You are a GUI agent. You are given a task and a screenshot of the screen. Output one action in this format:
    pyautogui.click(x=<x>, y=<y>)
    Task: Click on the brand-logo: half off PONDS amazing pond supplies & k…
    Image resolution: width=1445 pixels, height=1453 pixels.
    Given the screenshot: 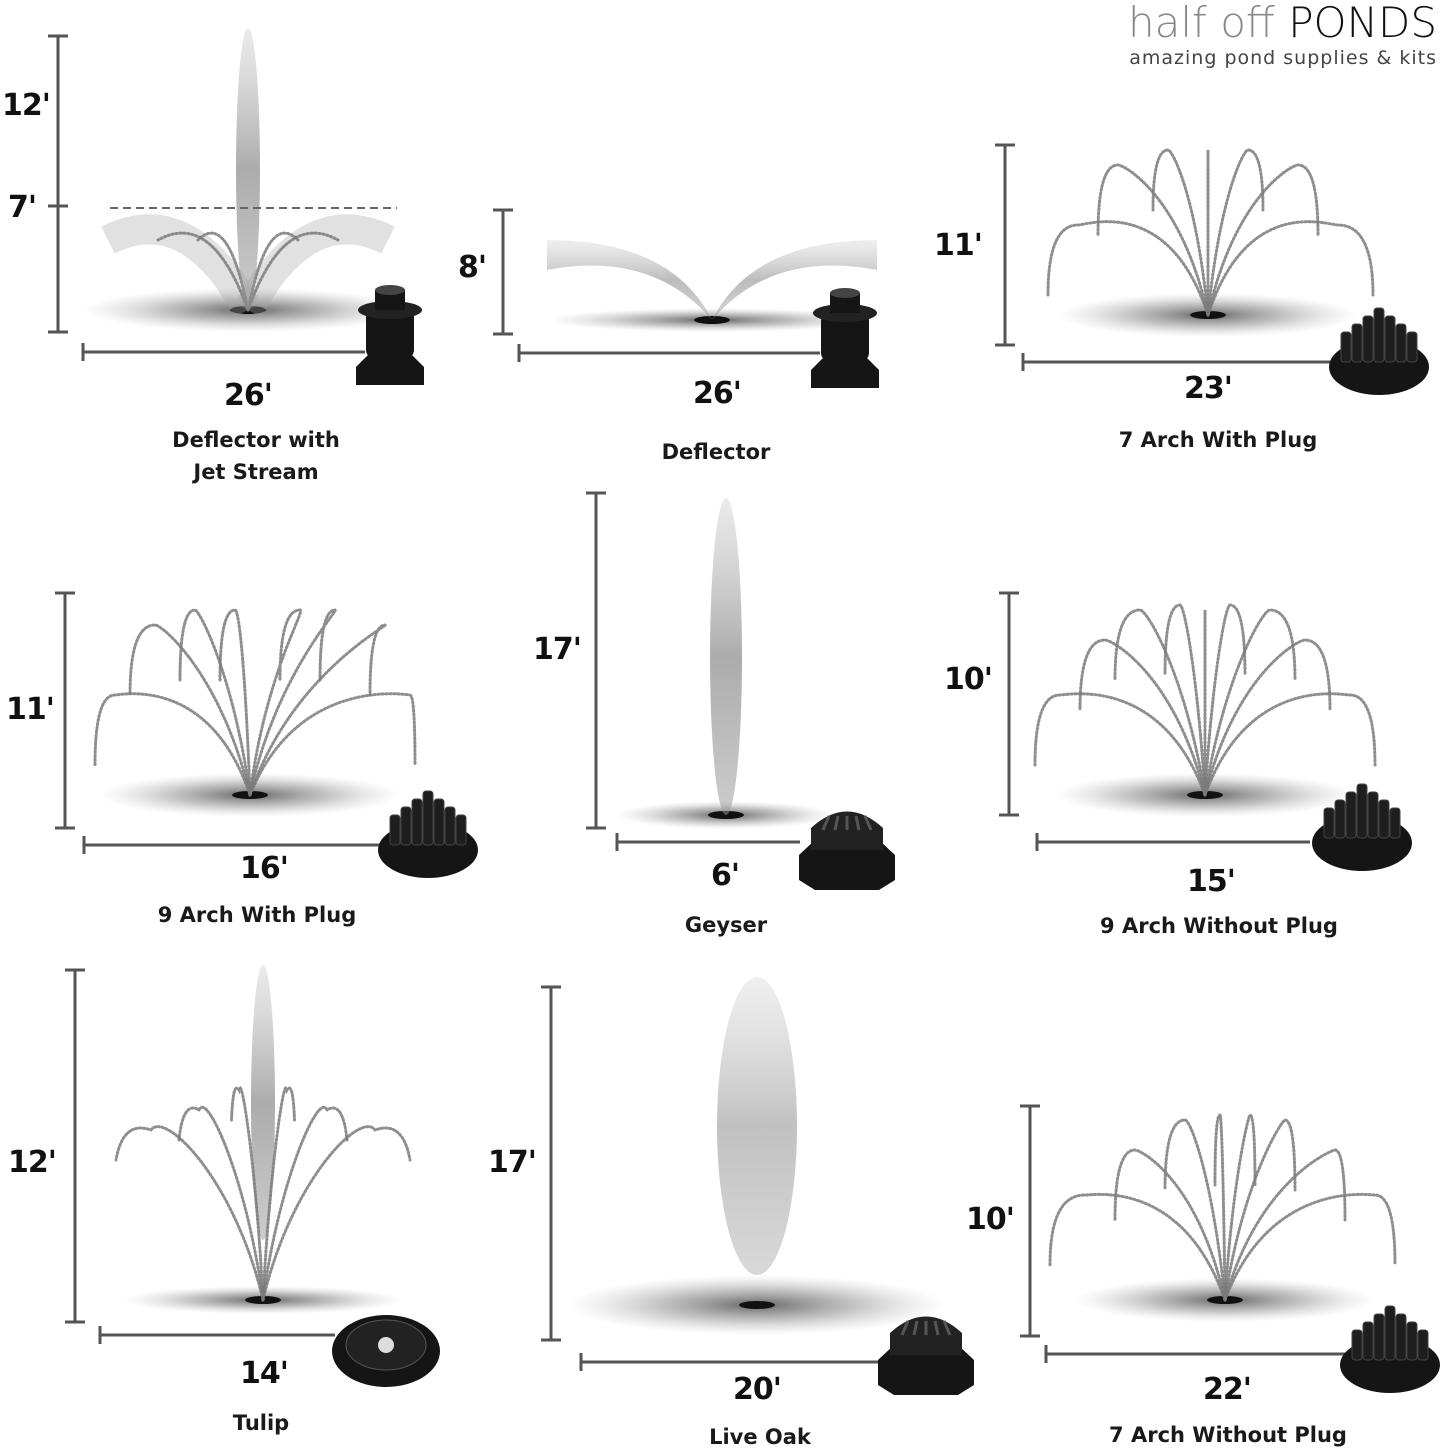 What is the action you would take?
    pyautogui.click(x=1282, y=35)
    